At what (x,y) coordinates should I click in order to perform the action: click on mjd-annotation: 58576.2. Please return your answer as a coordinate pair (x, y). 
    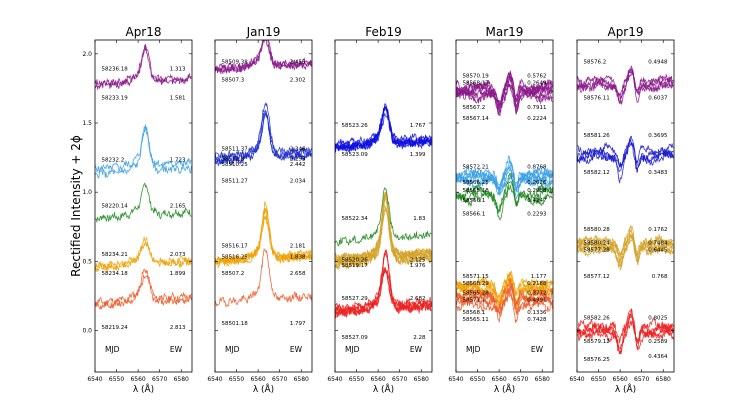
    Looking at the image, I should click on (594, 63).